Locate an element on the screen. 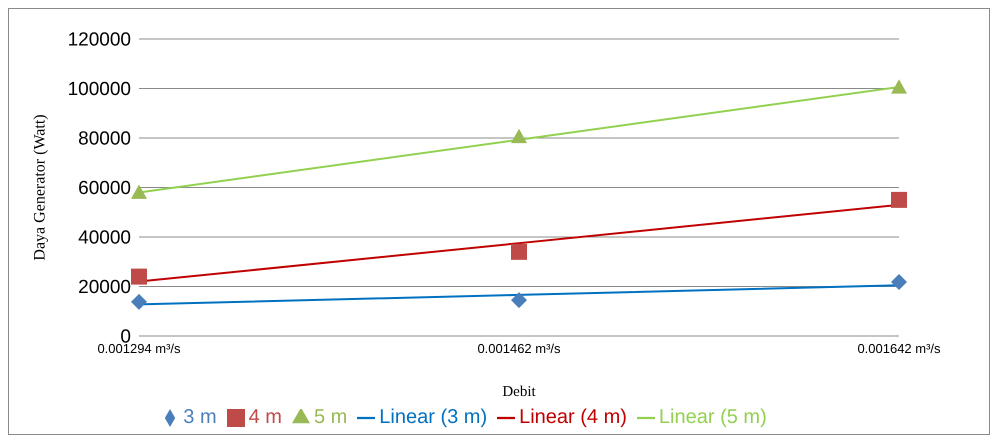 This screenshot has width=998, height=443. legend-label: 5 m is located at coordinates (331, 417).